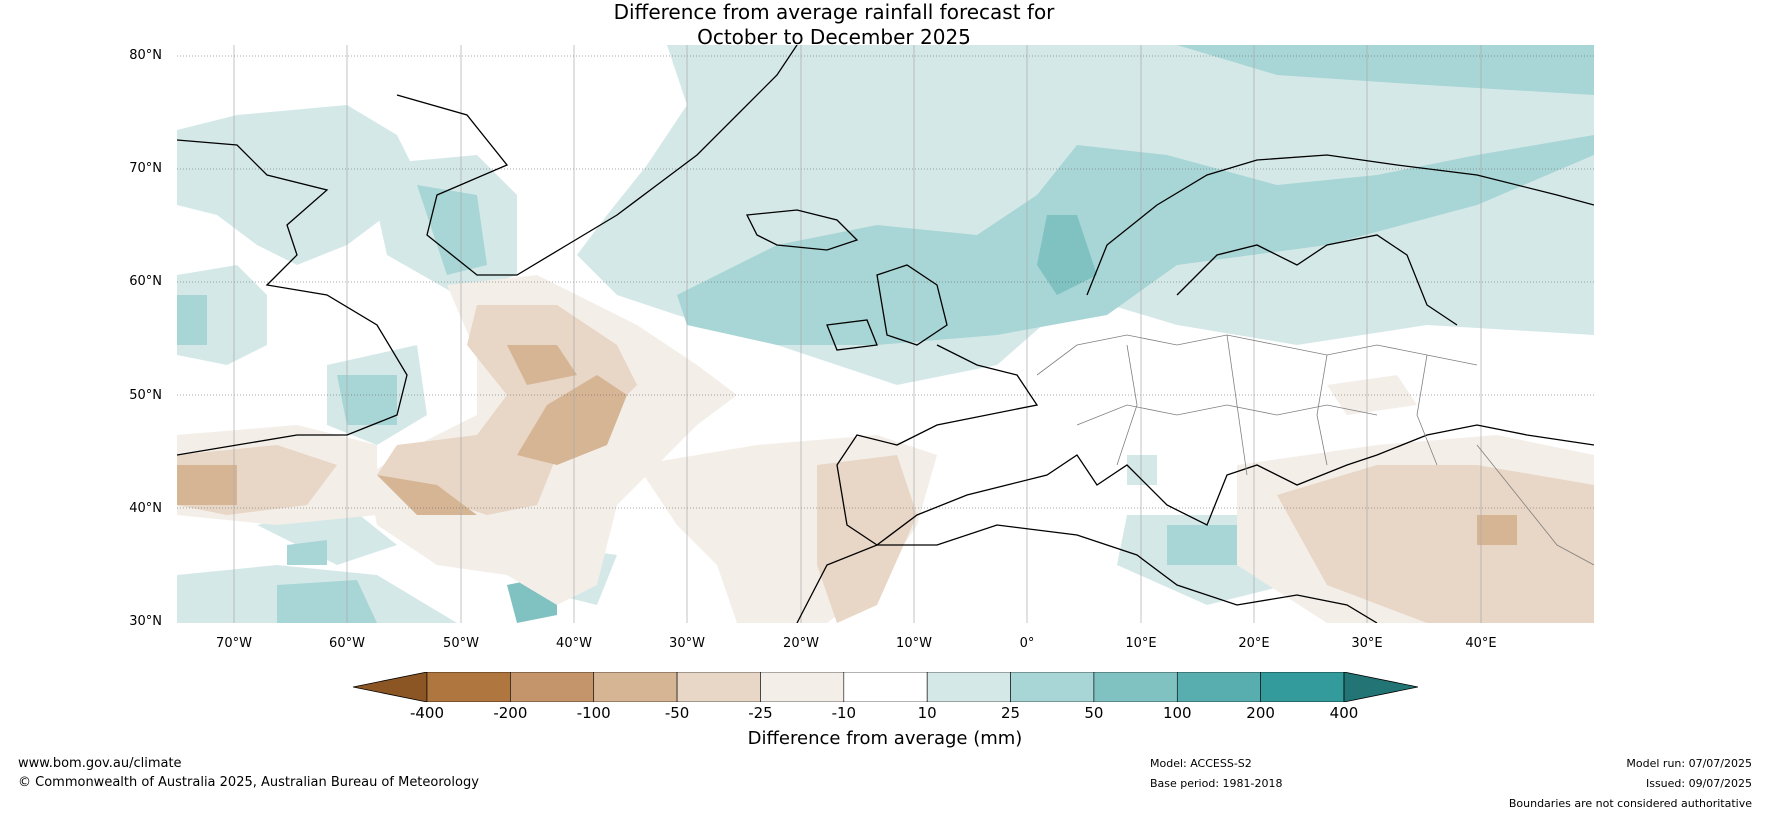 The height and width of the screenshot is (816, 1770). Describe the element at coordinates (461, 643) in the screenshot. I see `lon-label-50w: 50°W` at that location.